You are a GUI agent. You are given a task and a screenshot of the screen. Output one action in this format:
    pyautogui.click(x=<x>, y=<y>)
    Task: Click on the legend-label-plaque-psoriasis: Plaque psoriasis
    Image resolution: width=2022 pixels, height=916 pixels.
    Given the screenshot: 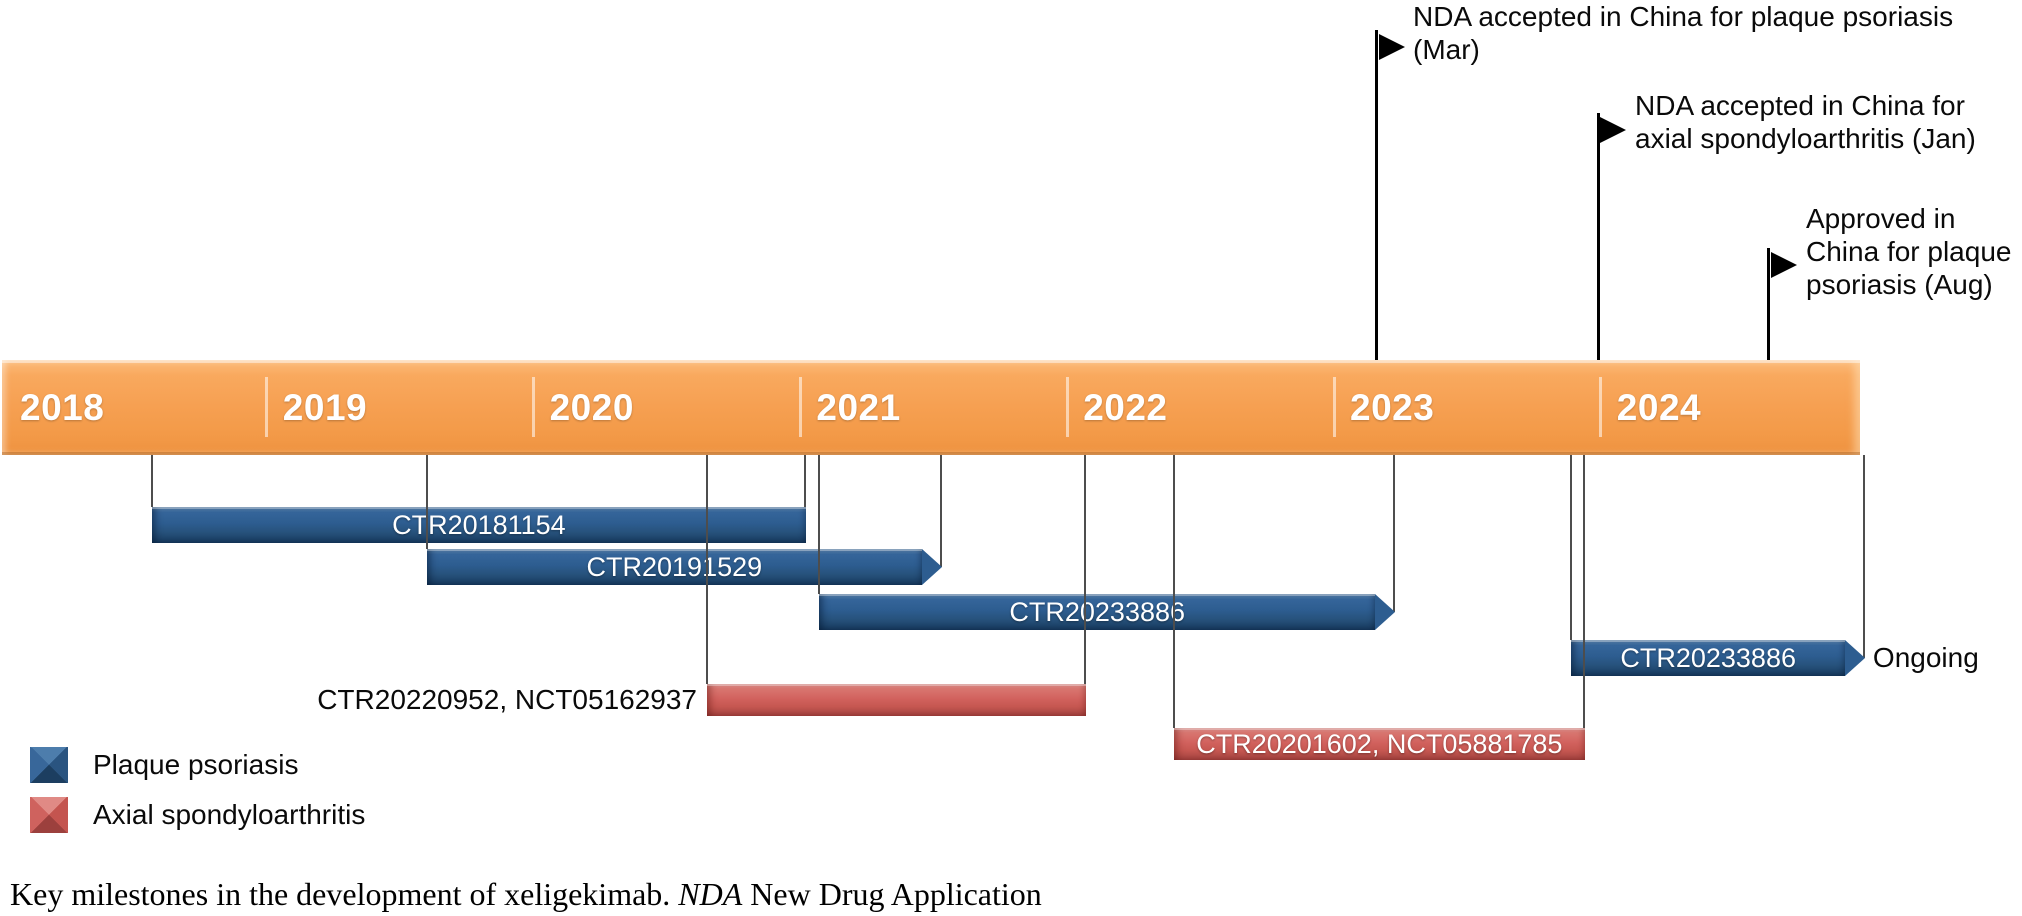 What is the action you would take?
    pyautogui.click(x=196, y=764)
    